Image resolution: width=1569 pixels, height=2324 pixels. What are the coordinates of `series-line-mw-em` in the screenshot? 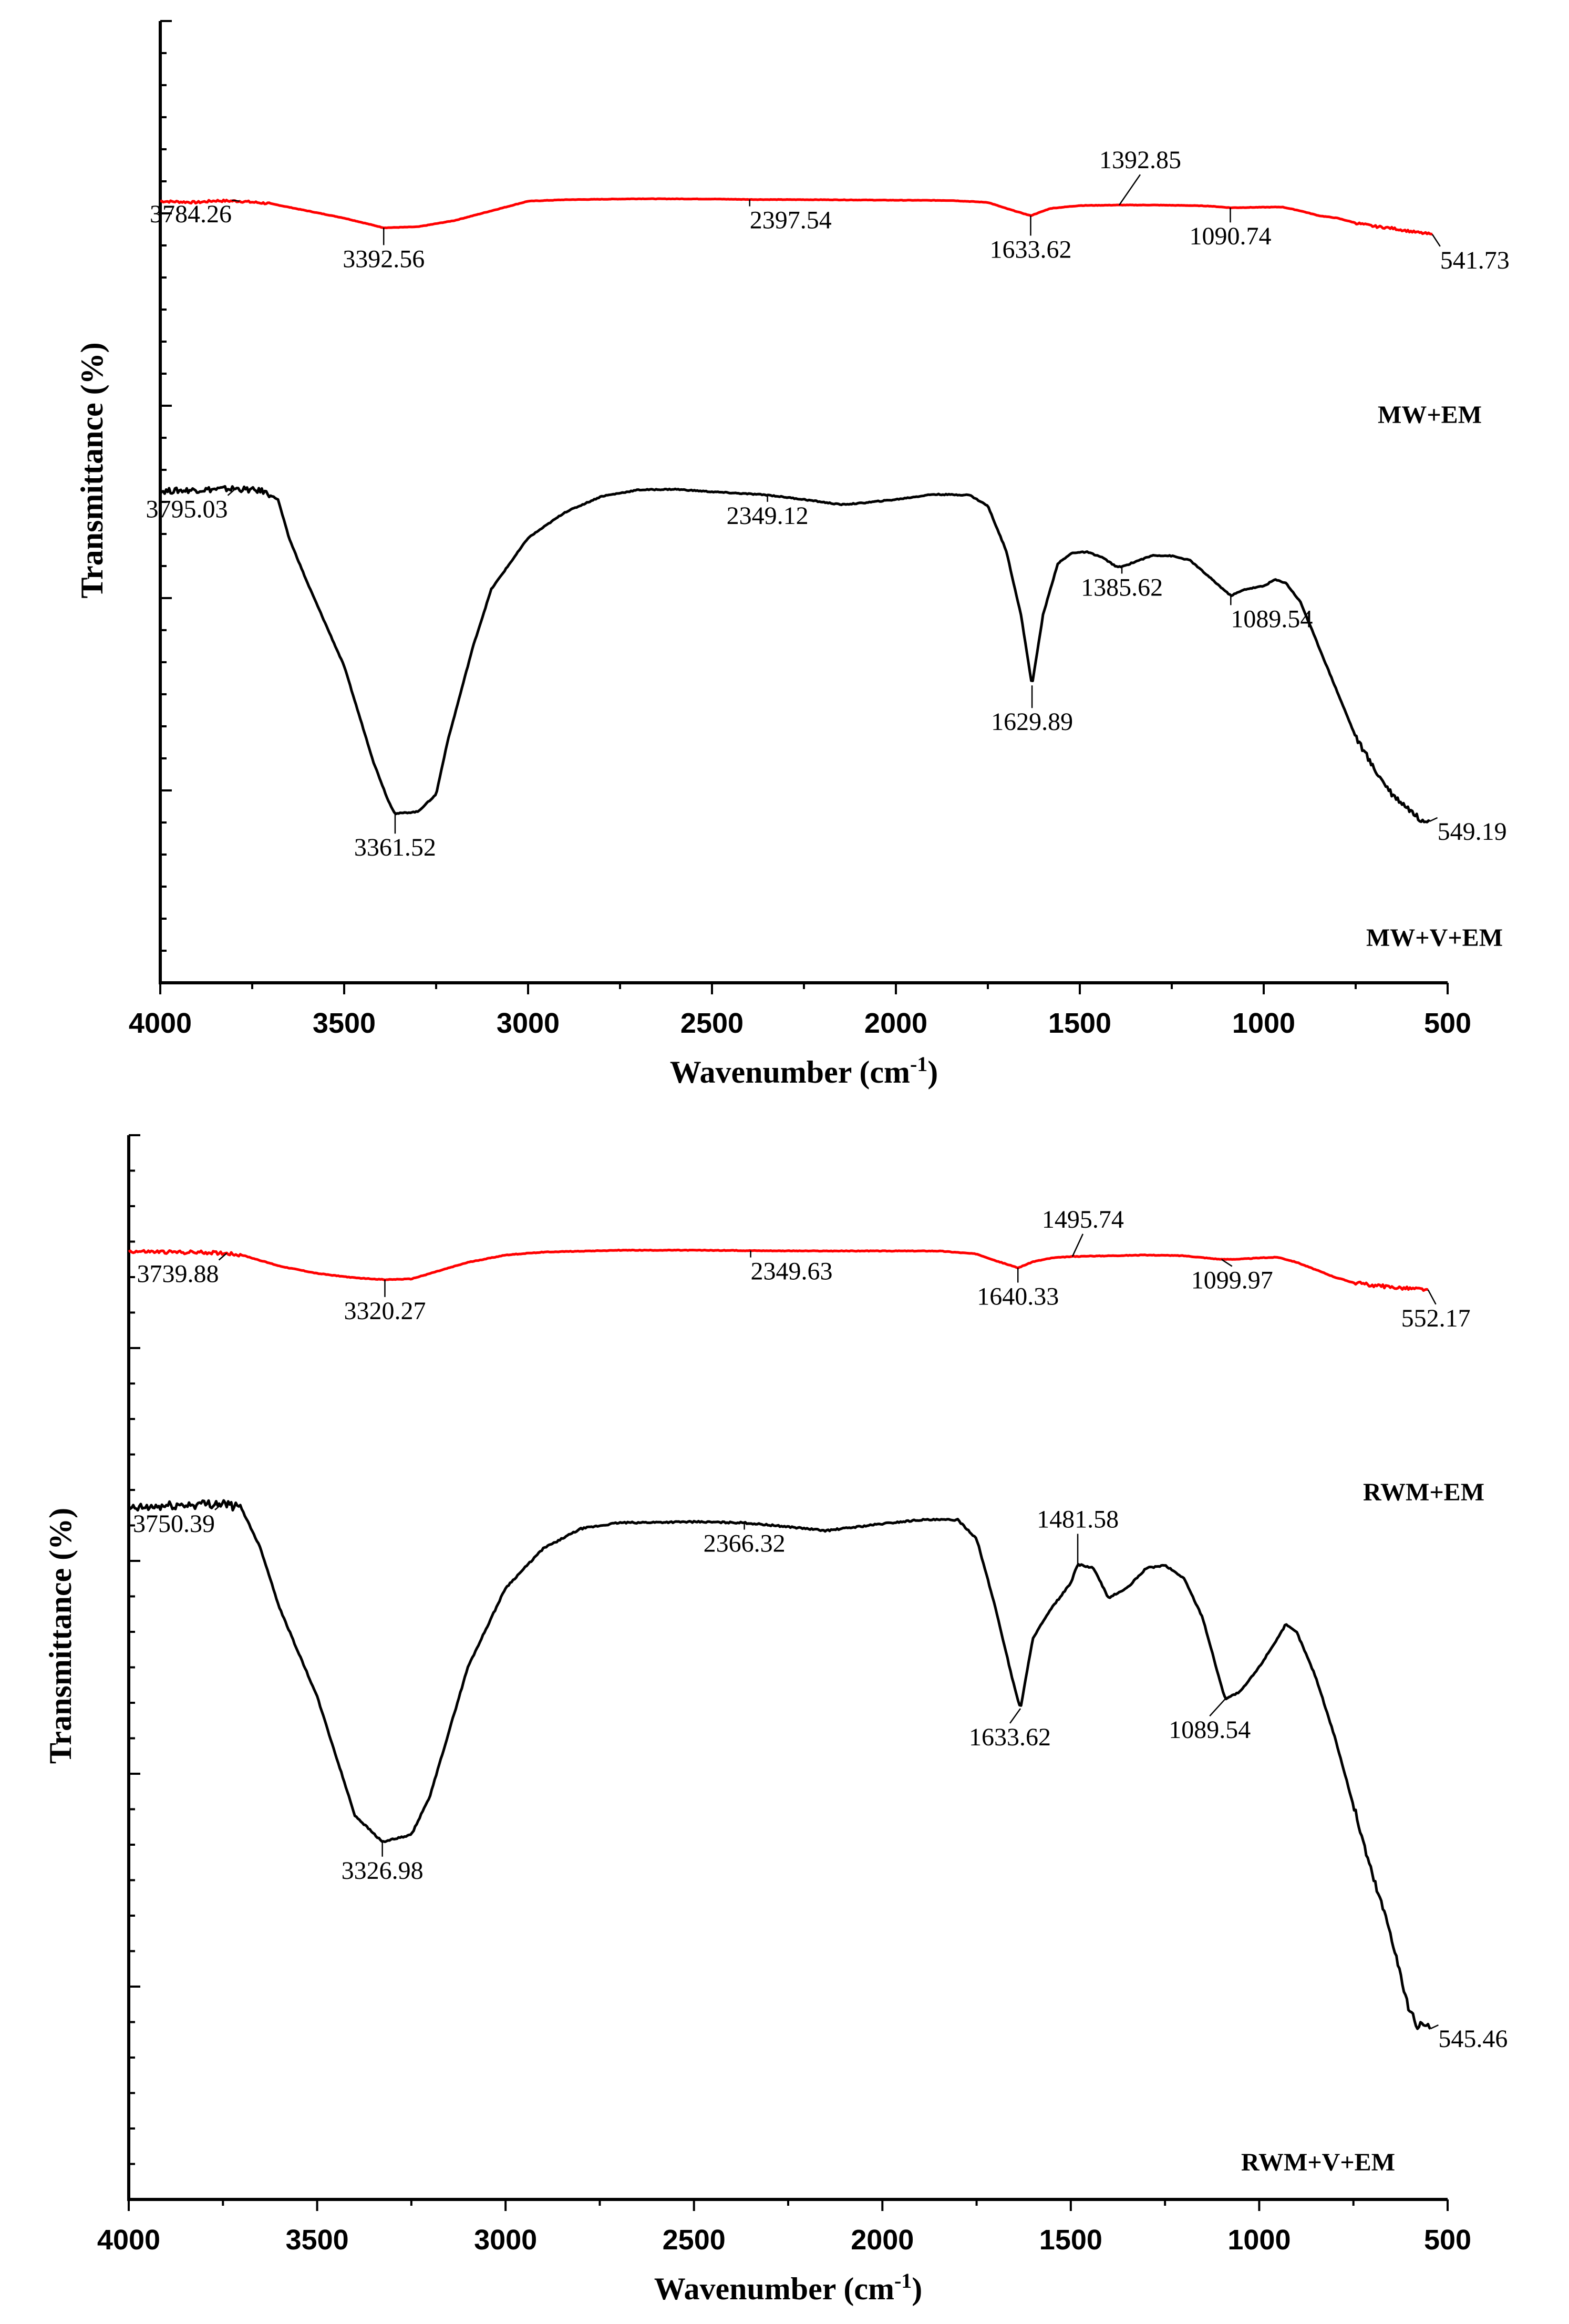 It's located at (796, 217).